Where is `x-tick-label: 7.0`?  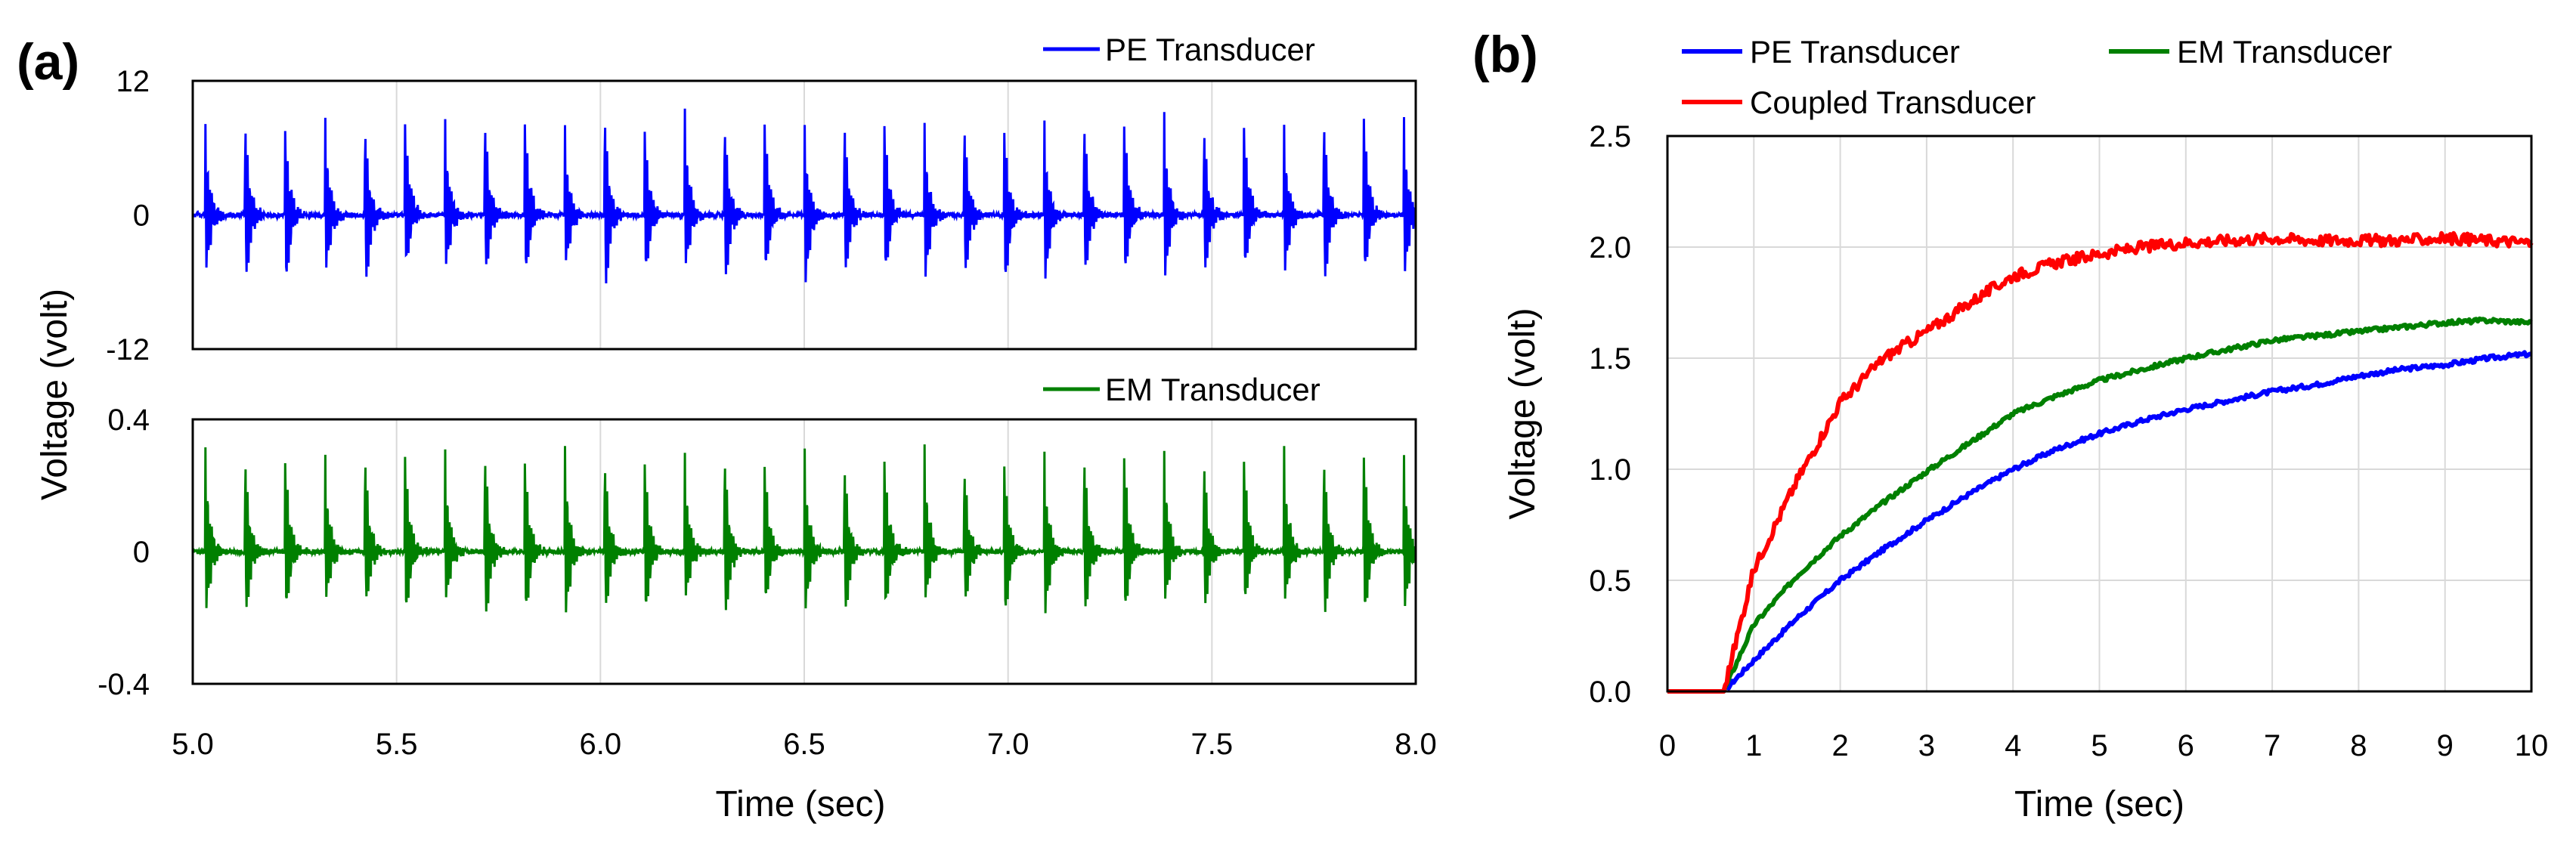 x-tick-label: 7.0 is located at coordinates (1008, 744).